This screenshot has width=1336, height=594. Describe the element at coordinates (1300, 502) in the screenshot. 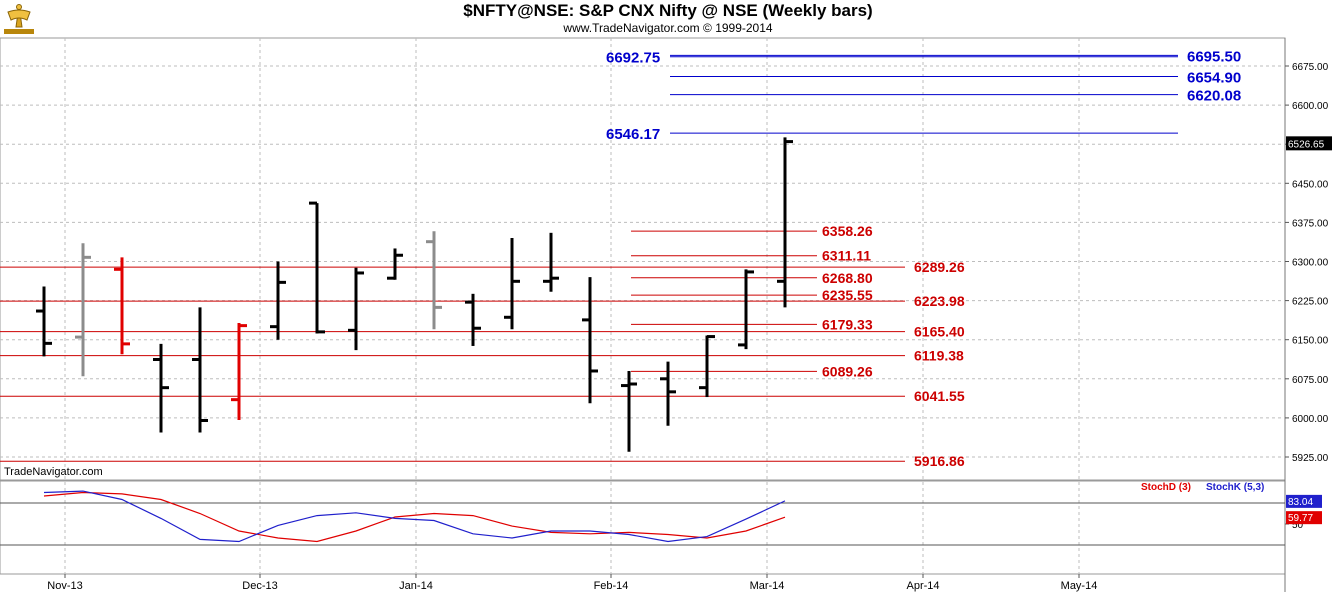

I see `stoch-k-last-label: 83.04` at that location.